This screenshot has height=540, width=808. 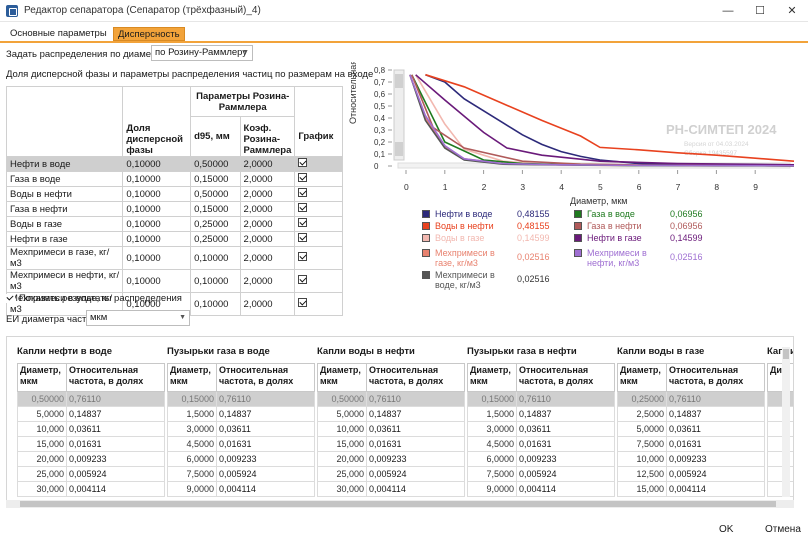 I want to click on table-row: Нефти в газе 0,10000 0,25000 2,0000, so click(x=174, y=239).